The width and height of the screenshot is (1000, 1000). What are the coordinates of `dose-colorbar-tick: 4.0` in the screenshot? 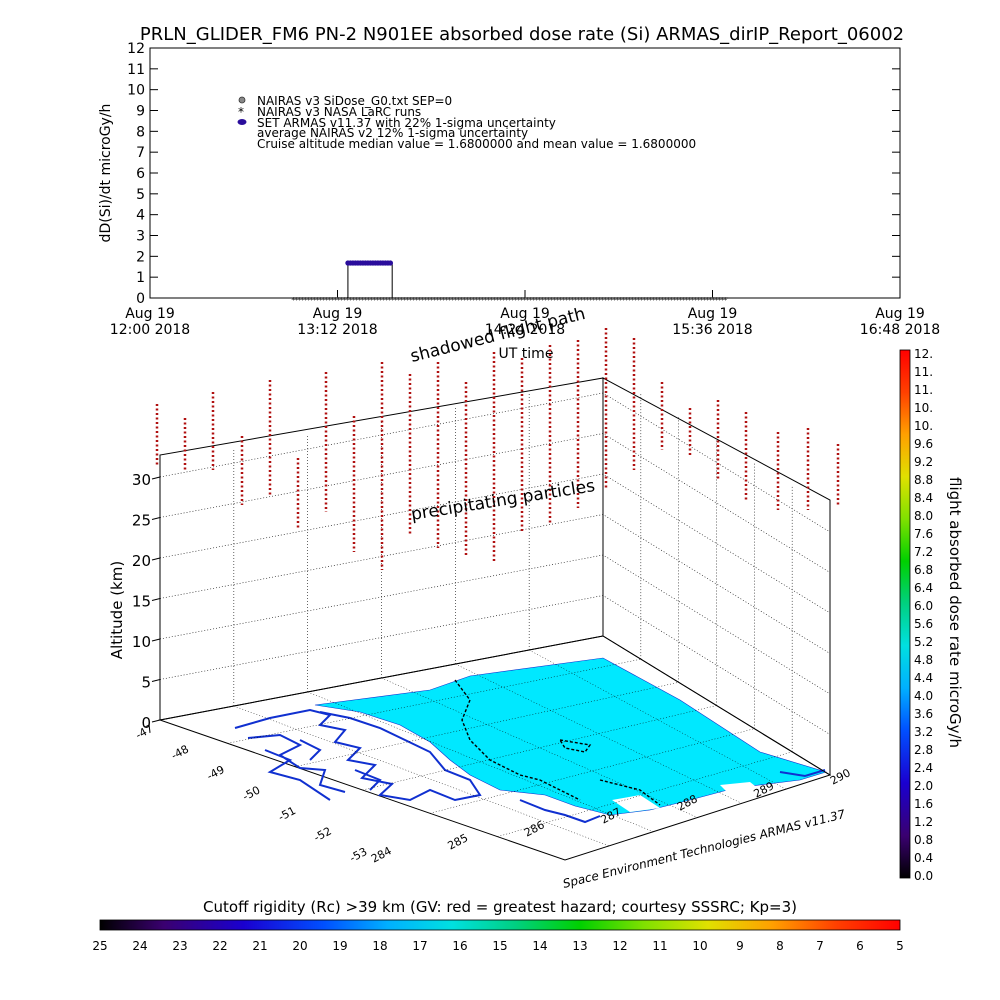 It's located at (923, 696).